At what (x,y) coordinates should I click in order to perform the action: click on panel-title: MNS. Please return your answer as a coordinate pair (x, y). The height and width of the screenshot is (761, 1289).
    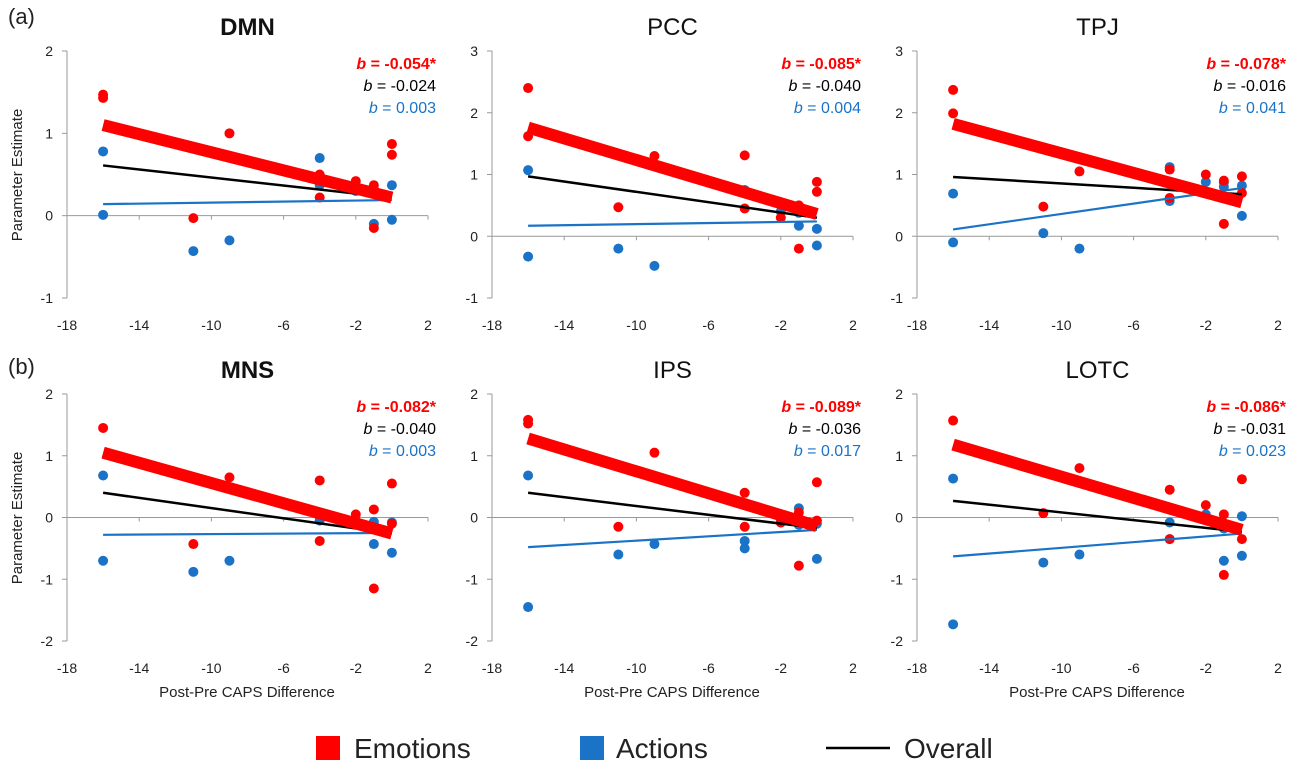
    Looking at the image, I should click on (247, 370).